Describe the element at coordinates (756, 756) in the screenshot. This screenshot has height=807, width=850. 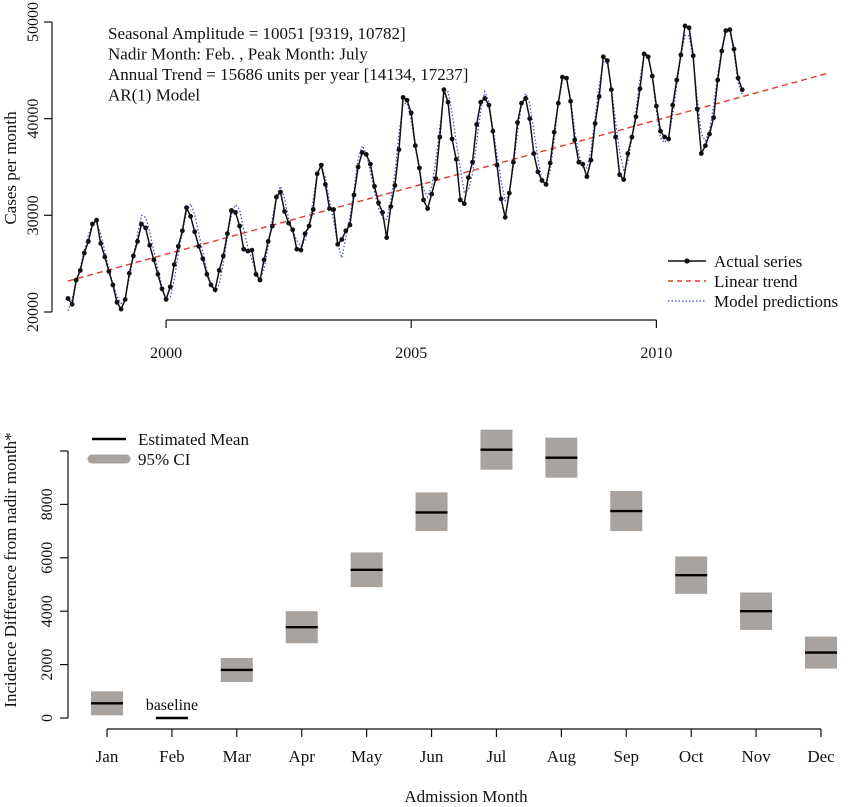
I see `x-tick-label-nov: Nov` at that location.